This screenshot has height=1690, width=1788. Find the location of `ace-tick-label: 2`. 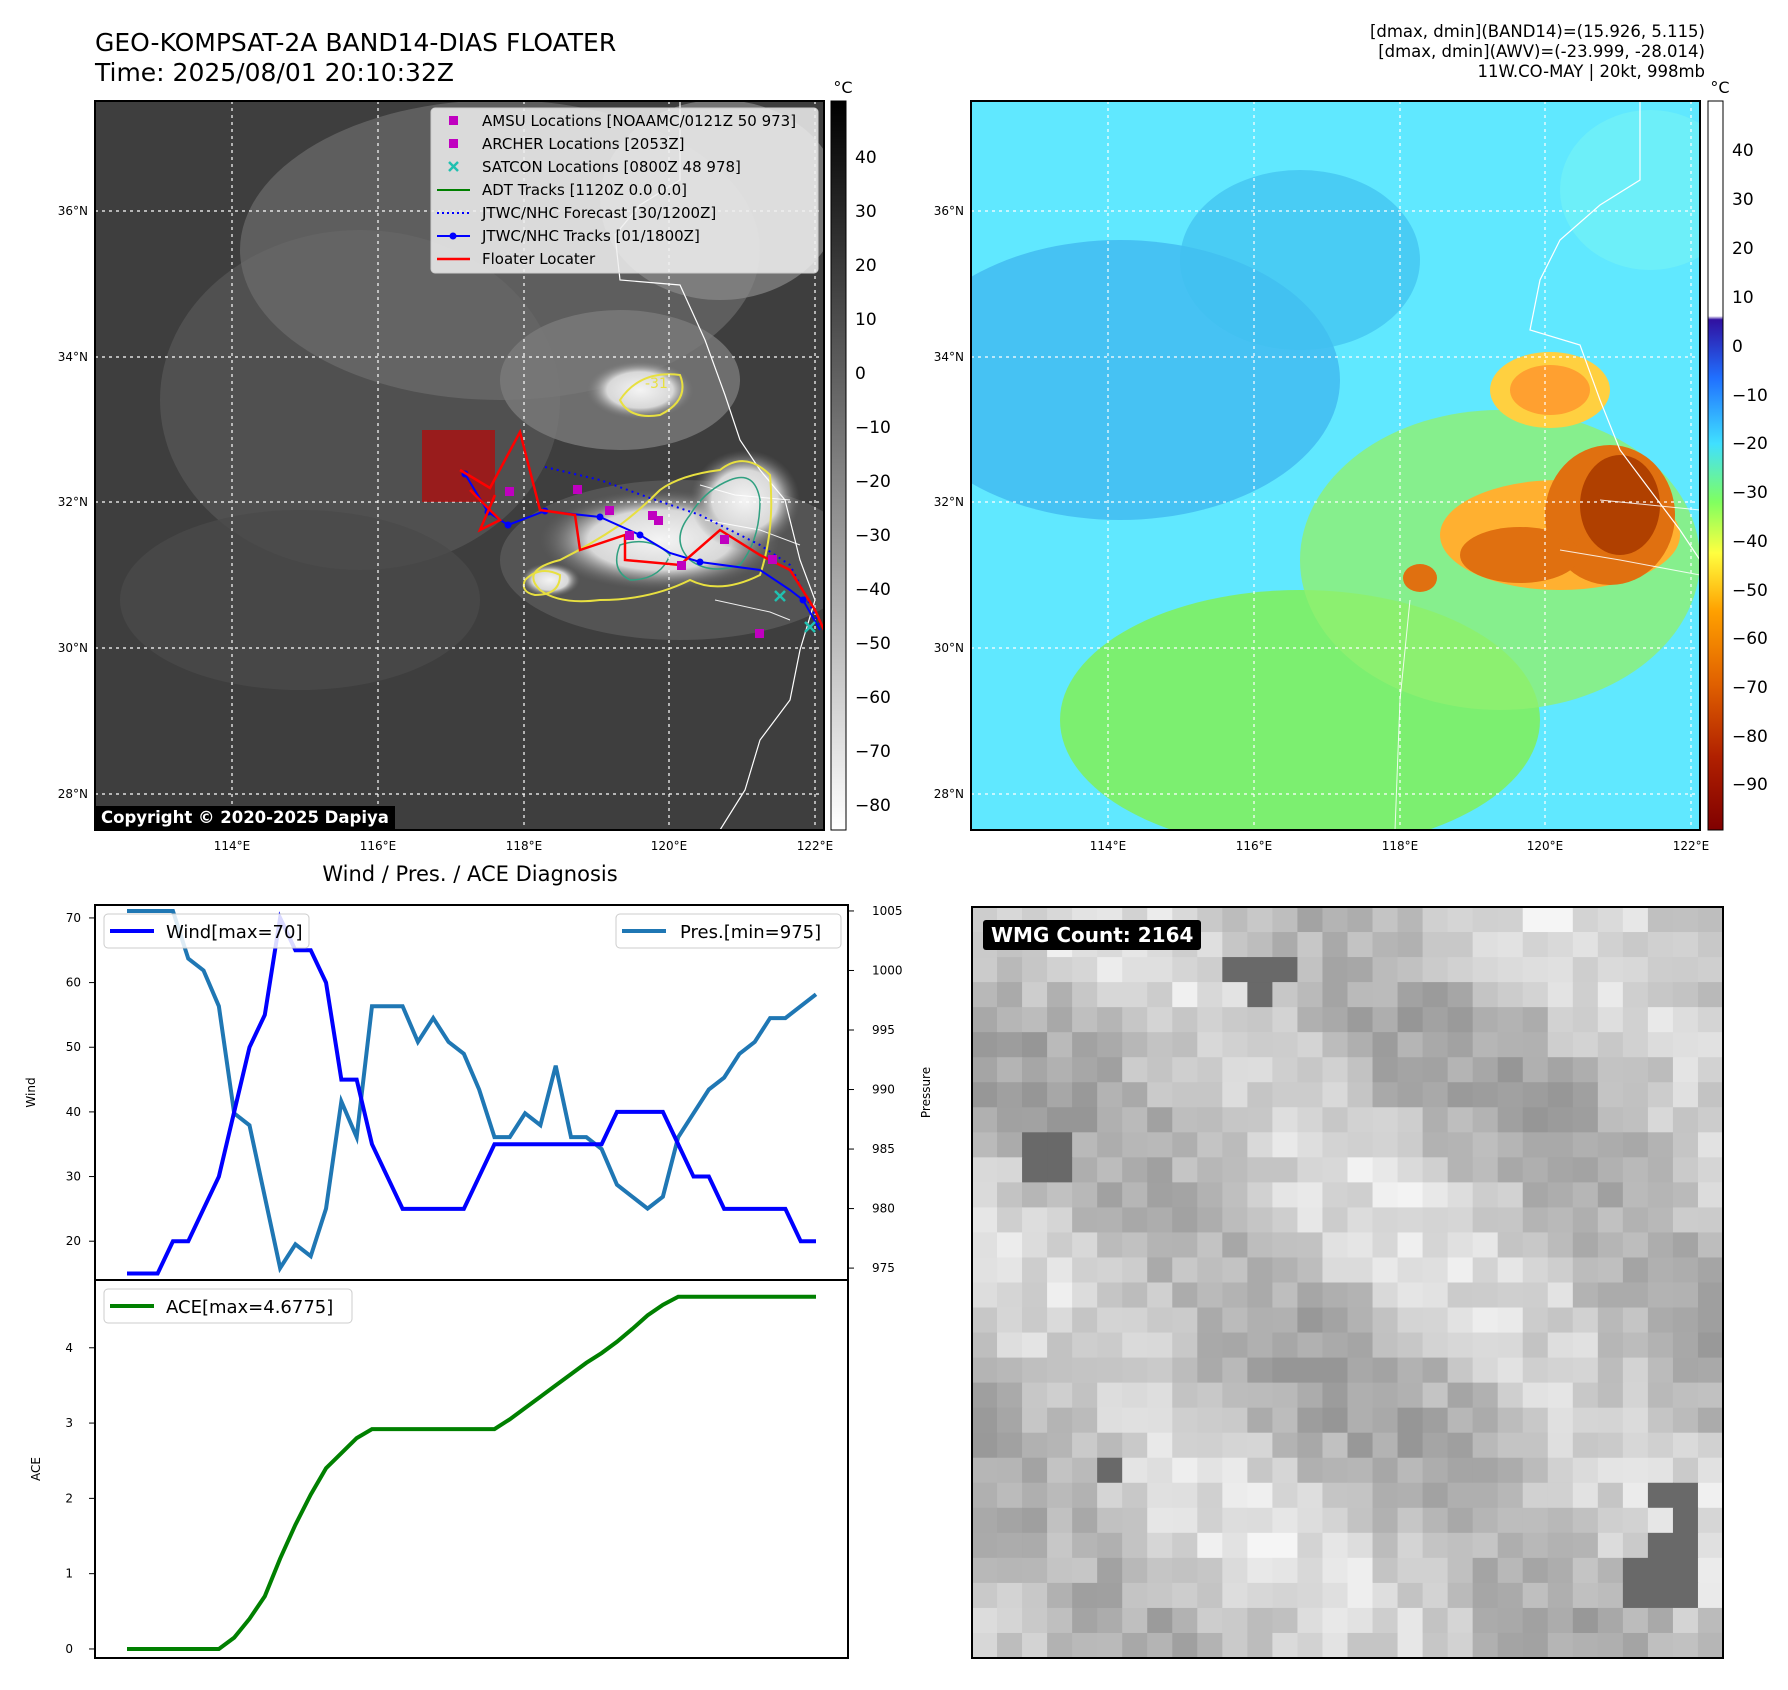

ace-tick-label: 2 is located at coordinates (69, 1498).